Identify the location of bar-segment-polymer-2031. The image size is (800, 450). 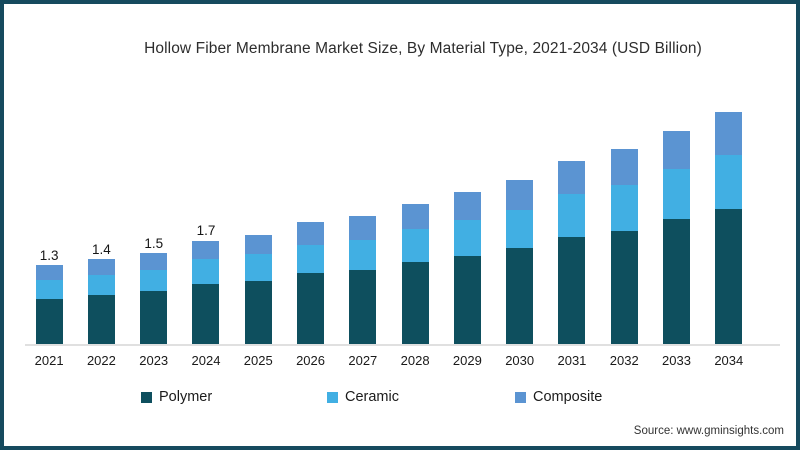
(572, 291).